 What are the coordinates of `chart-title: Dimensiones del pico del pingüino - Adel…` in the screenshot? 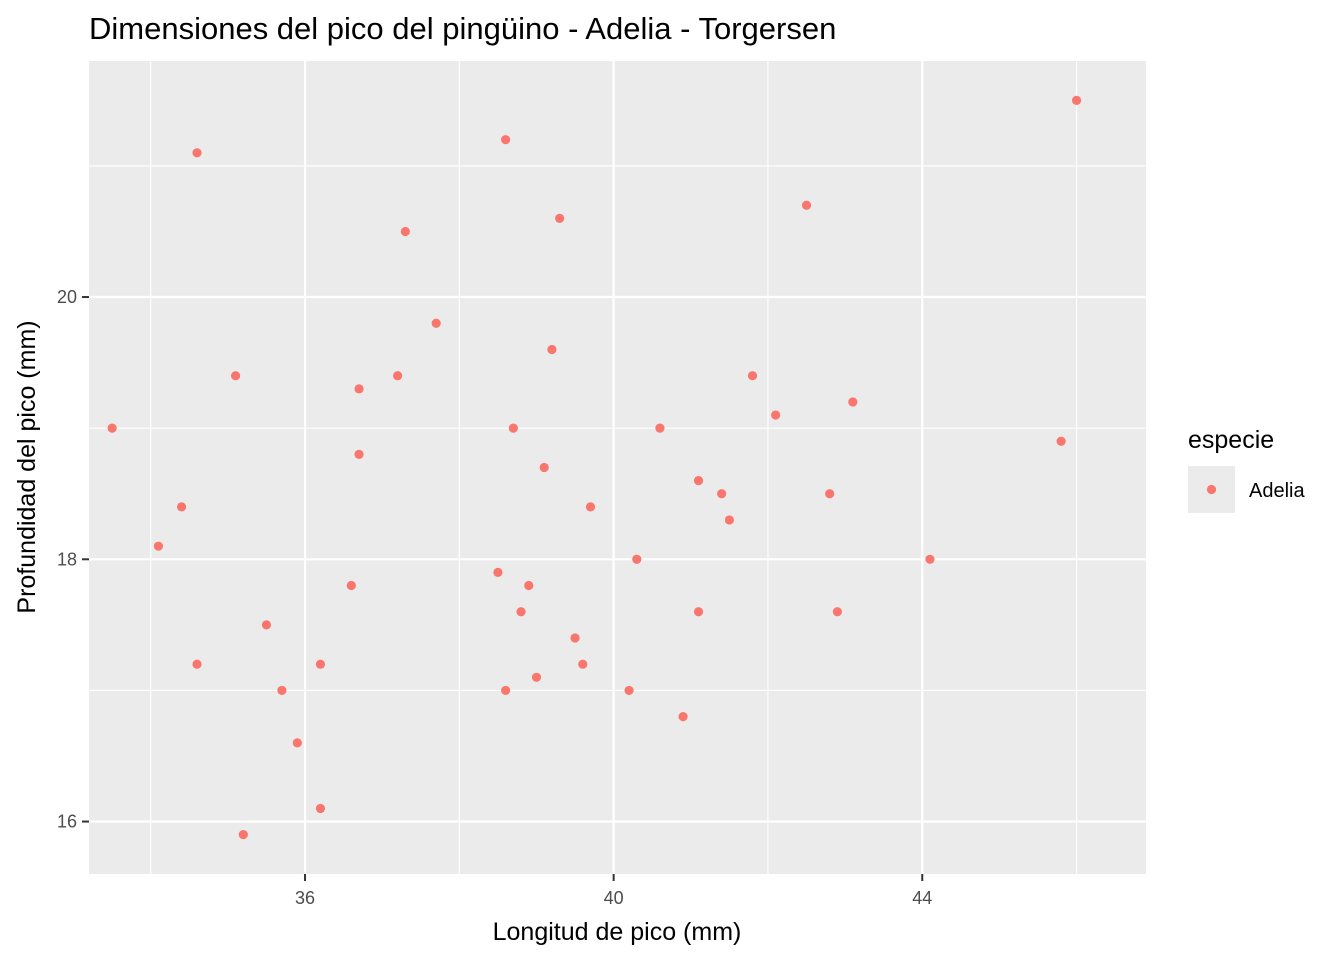 It's located at (462, 28).